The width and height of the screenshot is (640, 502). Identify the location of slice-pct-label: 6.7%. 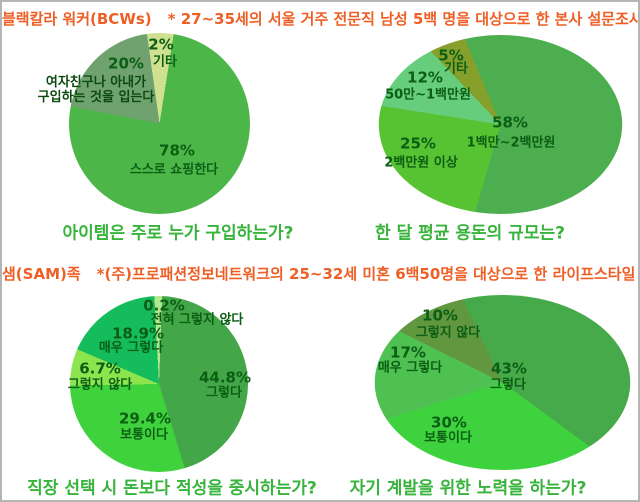
(100, 368).